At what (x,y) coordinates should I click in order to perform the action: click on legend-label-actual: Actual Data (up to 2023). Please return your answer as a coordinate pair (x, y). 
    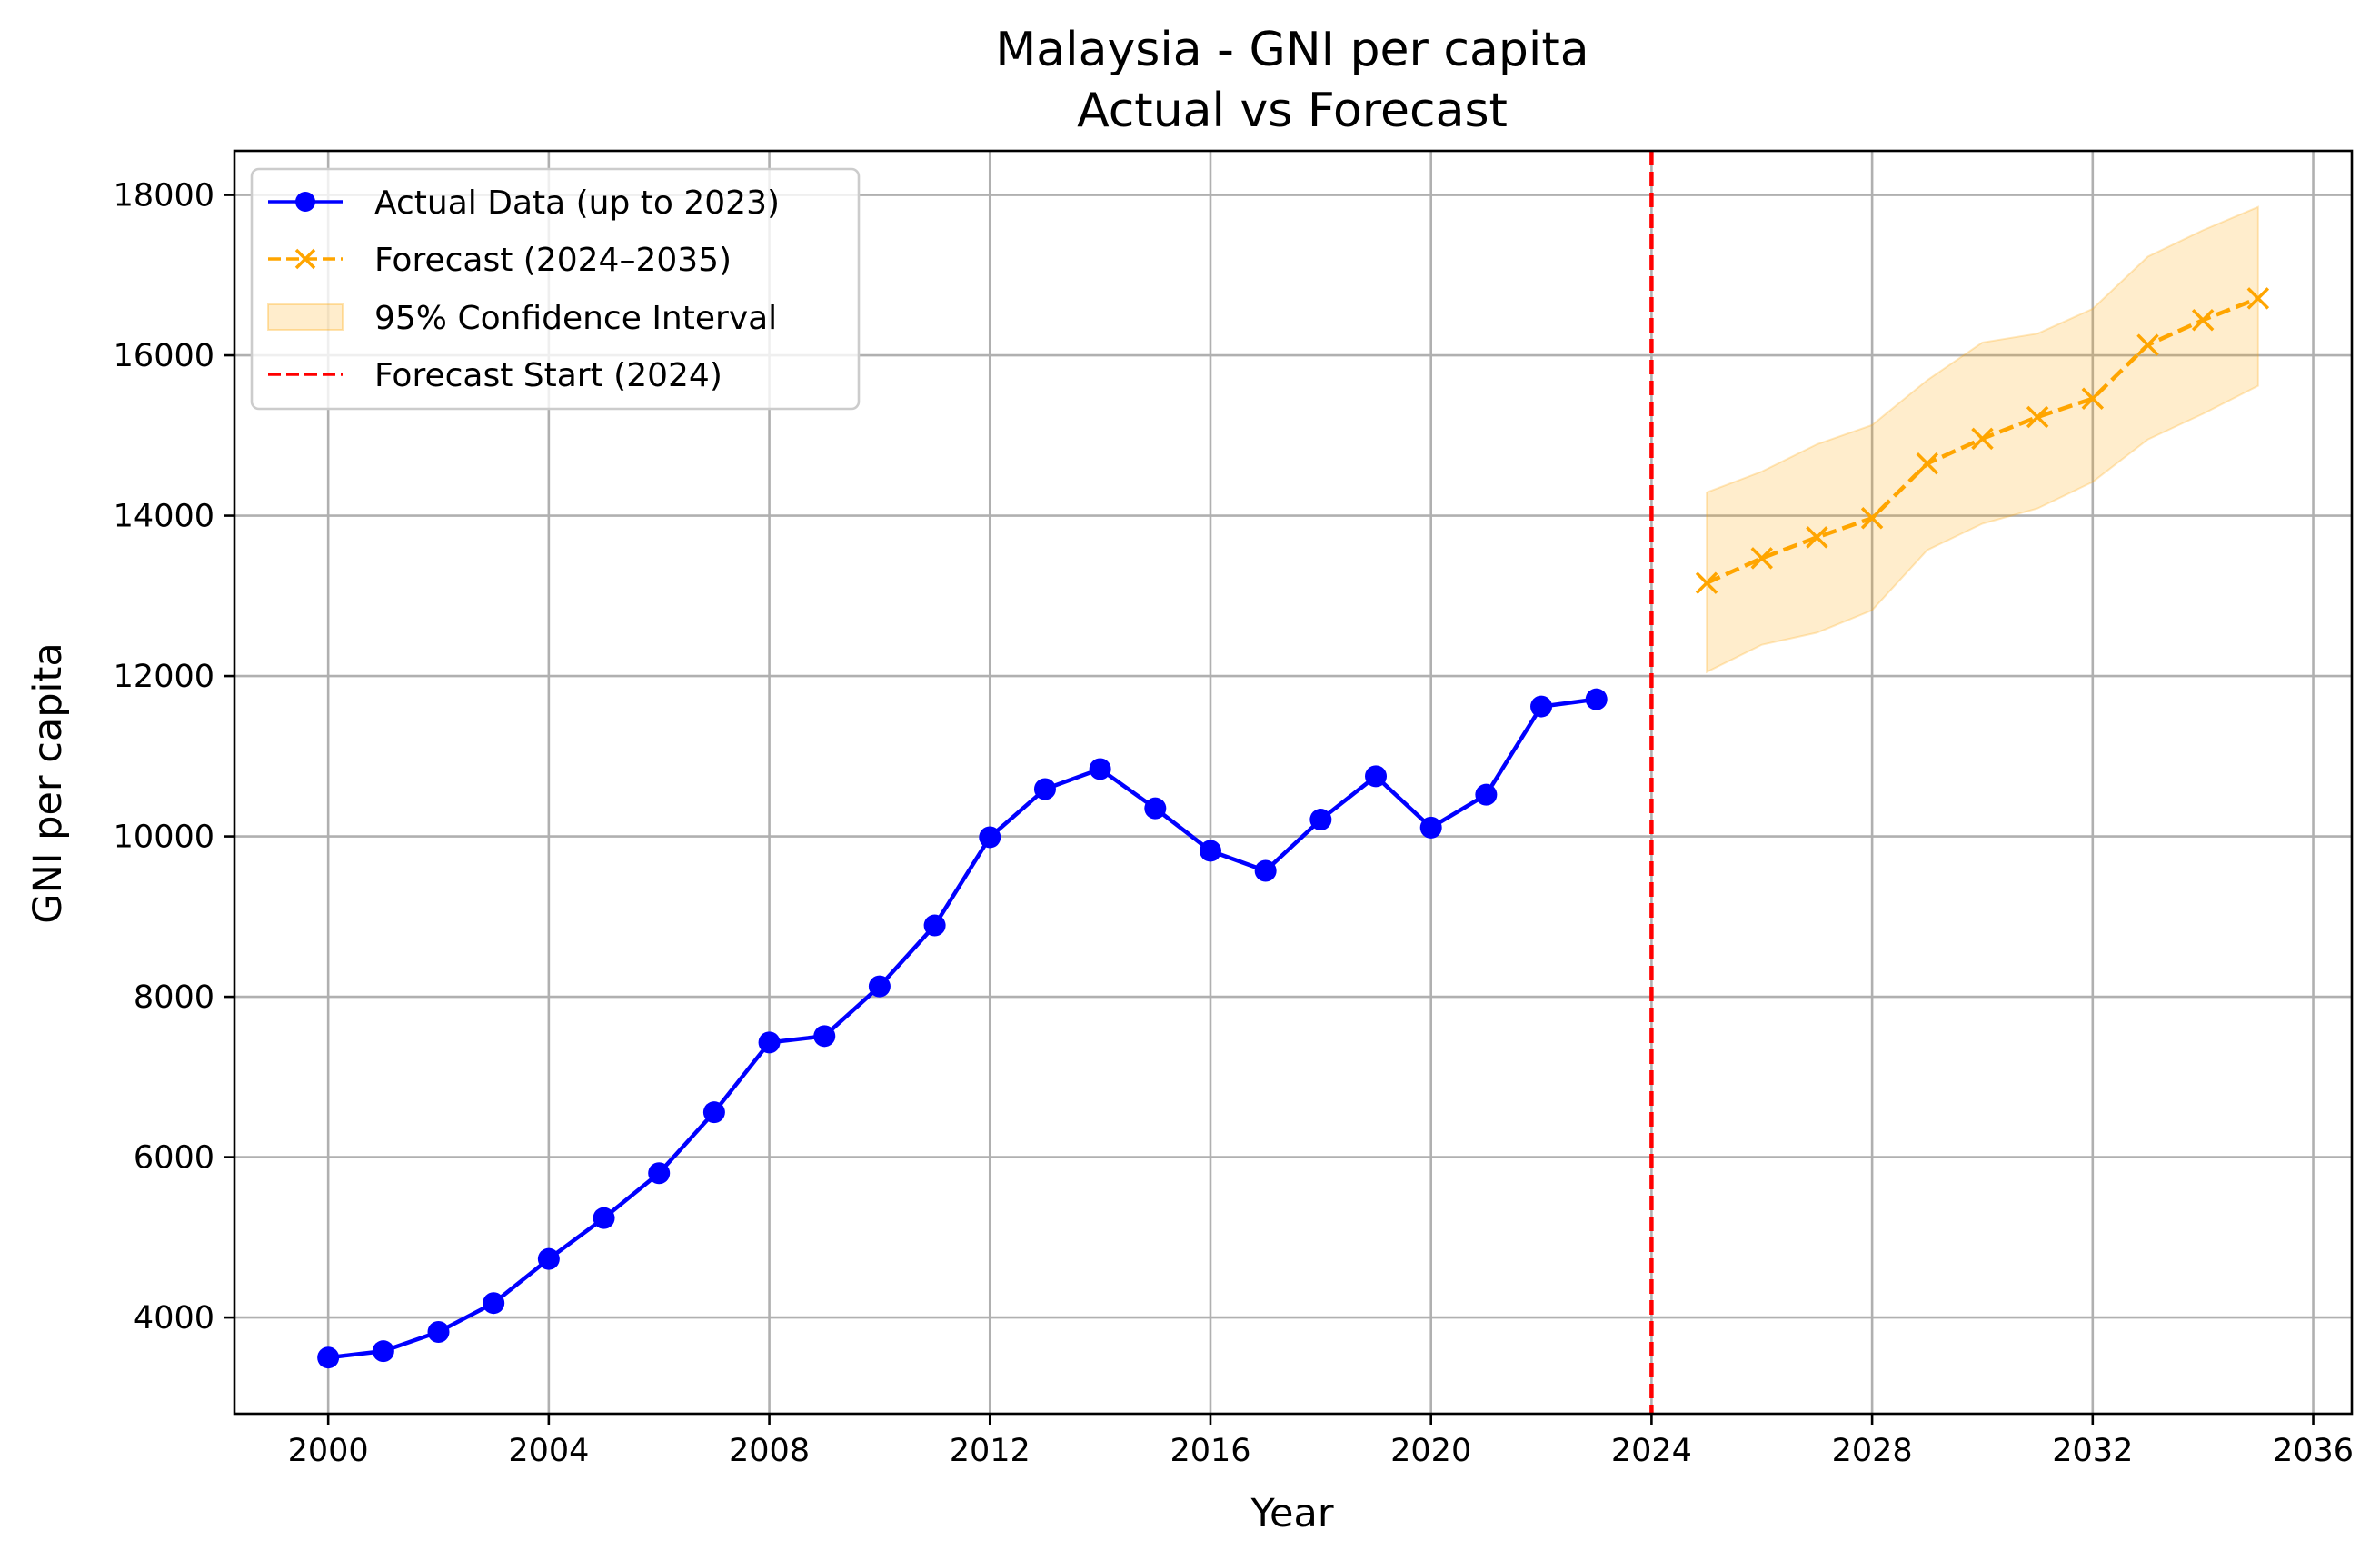
    Looking at the image, I should click on (577, 203).